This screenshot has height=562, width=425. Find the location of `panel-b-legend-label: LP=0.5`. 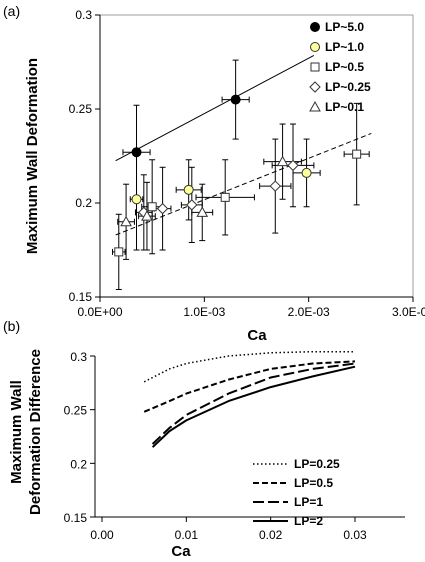

panel-b-legend-label: LP=0.5 is located at coordinates (313, 483).